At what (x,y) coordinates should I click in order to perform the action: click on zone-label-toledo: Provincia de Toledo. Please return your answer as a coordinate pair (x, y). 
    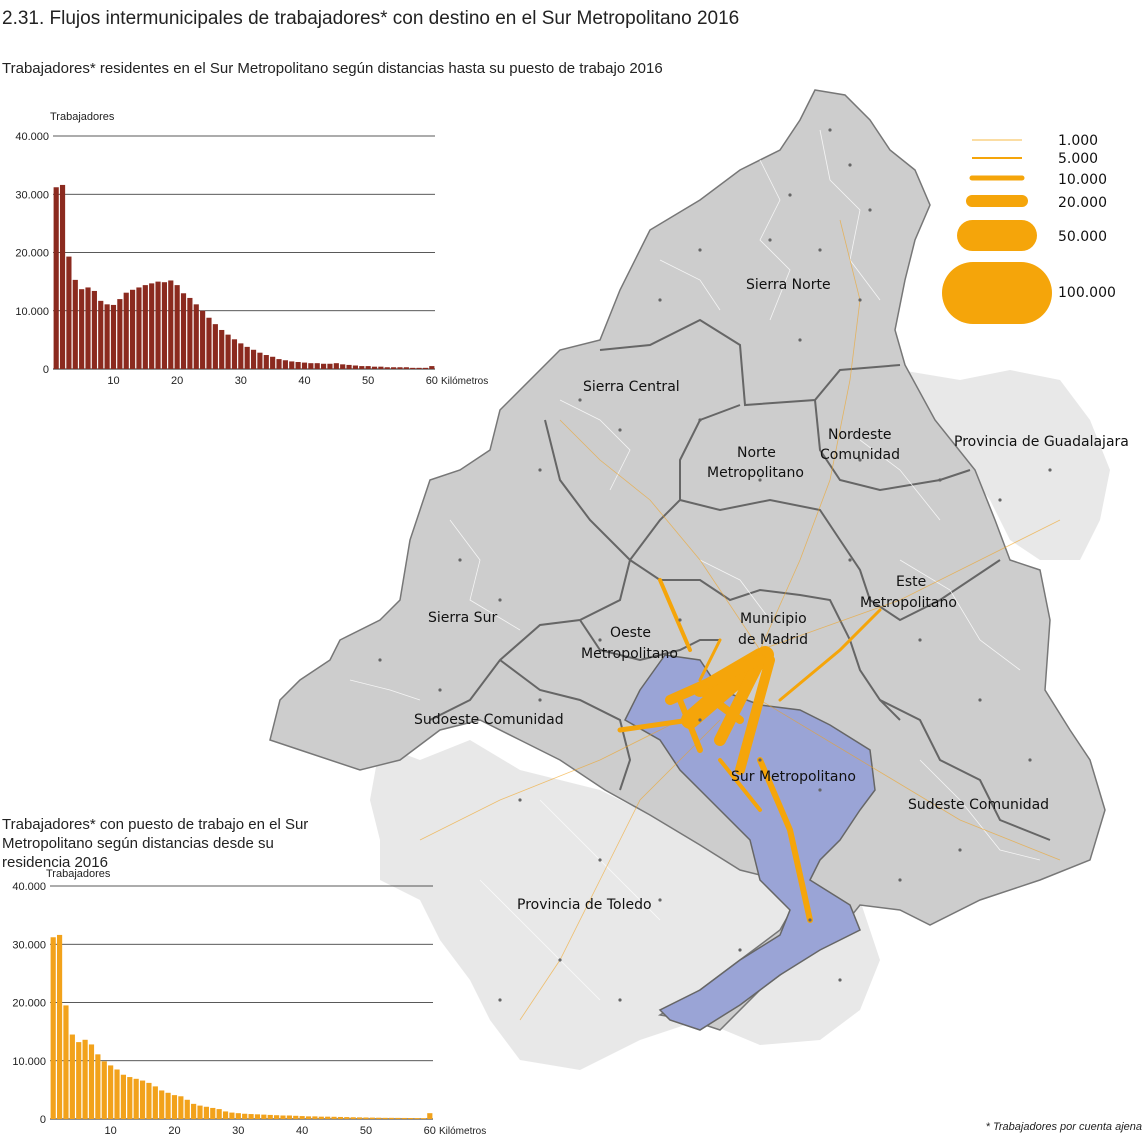
    Looking at the image, I should click on (584, 905).